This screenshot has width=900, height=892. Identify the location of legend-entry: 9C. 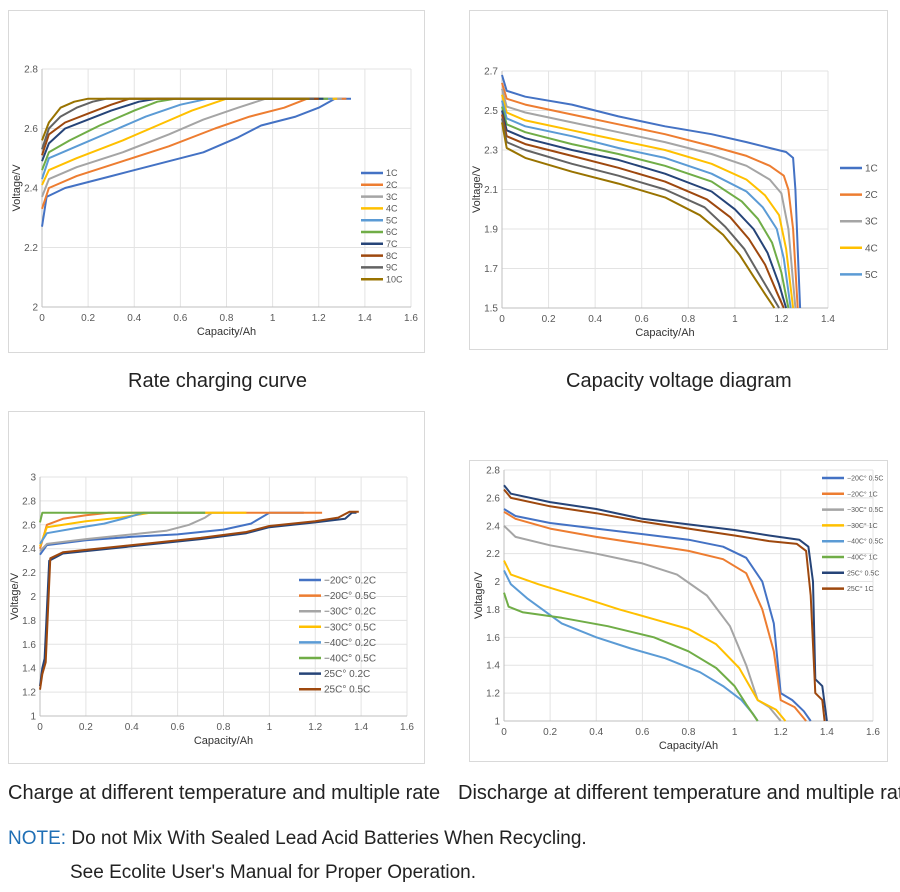
(392, 268).